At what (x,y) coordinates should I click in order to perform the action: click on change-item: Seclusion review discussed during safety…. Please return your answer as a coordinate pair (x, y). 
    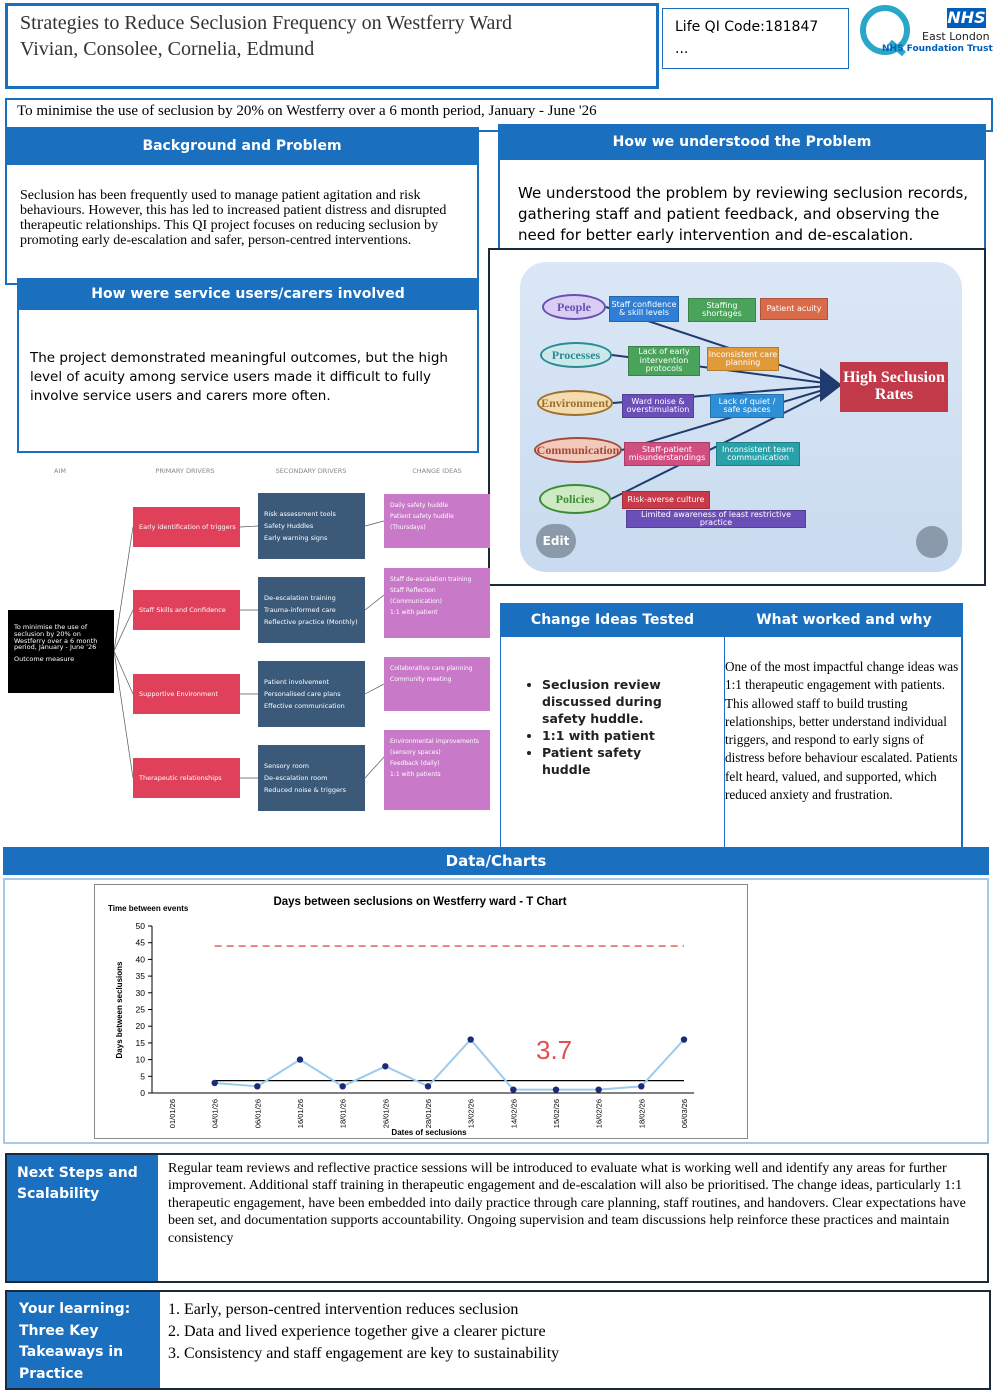
    Looking at the image, I should click on (616, 701).